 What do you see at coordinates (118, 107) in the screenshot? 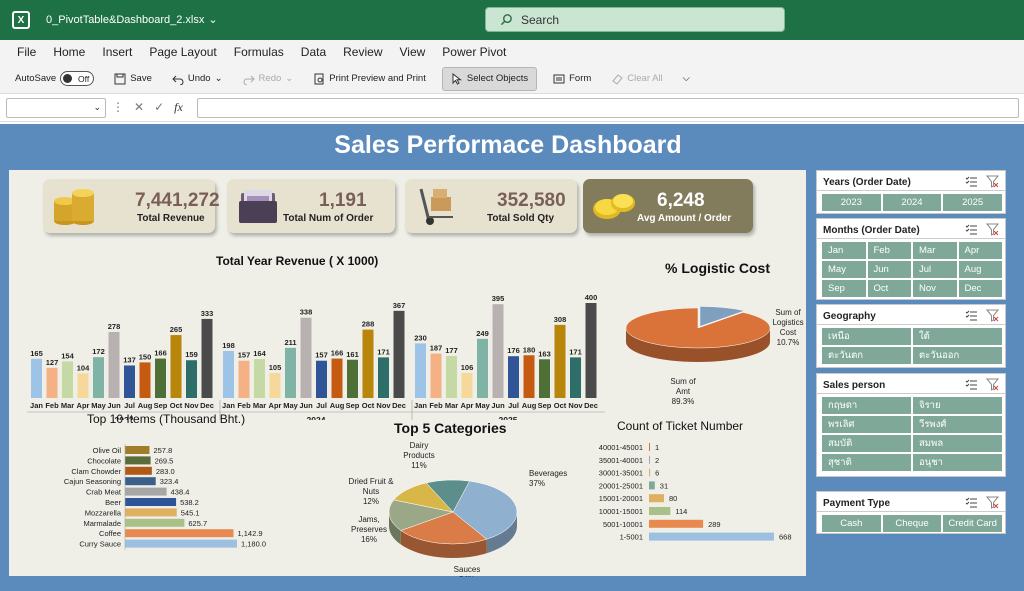
I see `more-icon: ⋮` at bounding box center [118, 107].